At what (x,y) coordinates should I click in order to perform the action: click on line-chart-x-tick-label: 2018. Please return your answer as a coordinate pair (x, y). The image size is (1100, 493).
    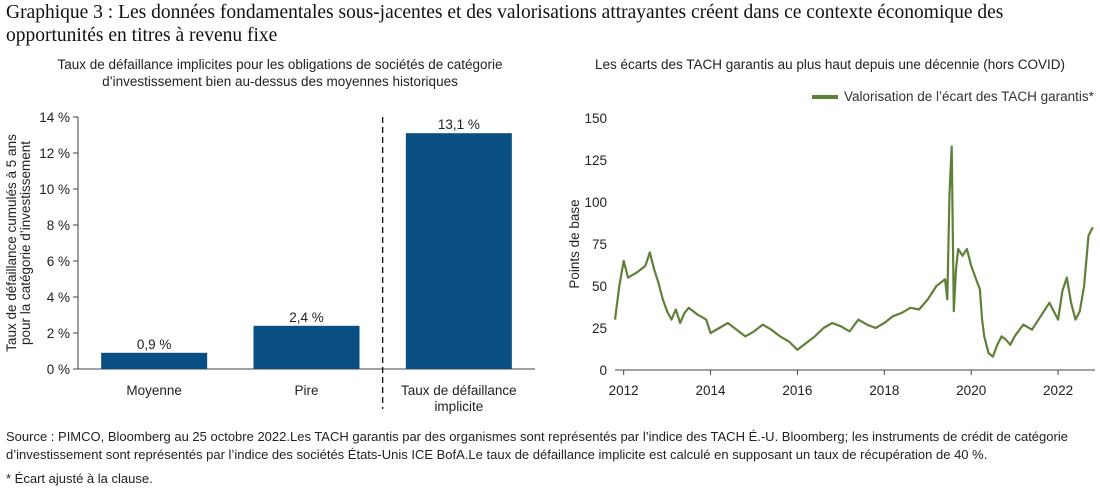
    Looking at the image, I should click on (884, 390).